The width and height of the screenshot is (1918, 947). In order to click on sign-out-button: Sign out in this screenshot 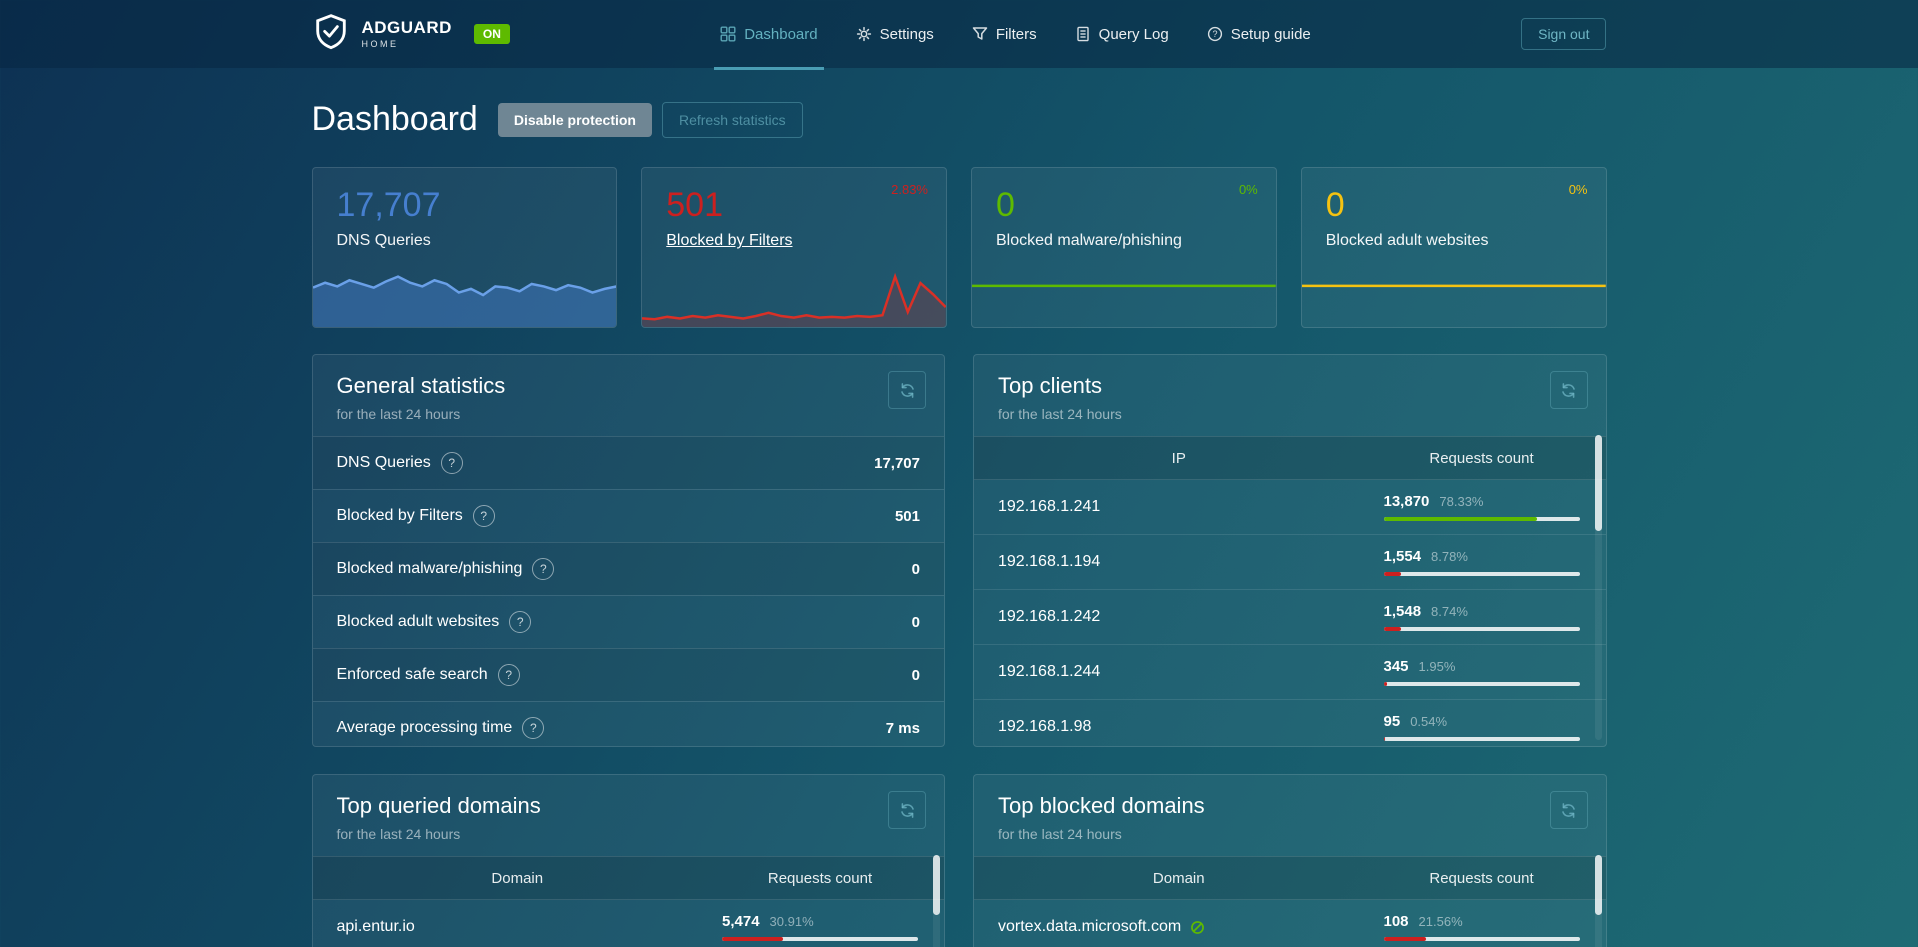, I will do `click(1564, 34)`.